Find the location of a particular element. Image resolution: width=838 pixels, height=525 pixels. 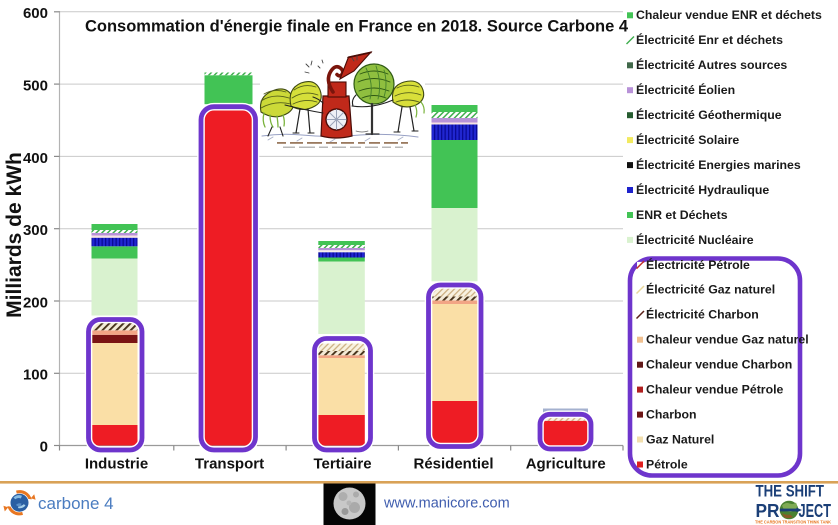

svg-text: 600 is located at coordinates (35, 13).